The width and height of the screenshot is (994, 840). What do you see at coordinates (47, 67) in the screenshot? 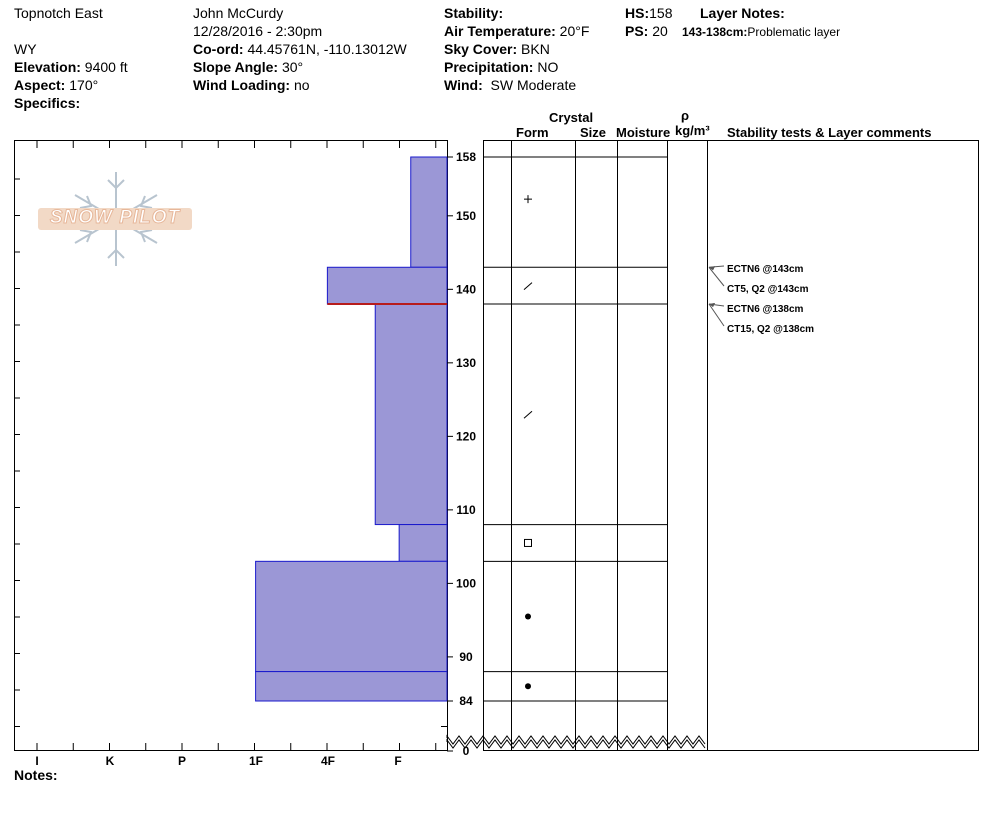
I see `elevation-label: Elevation:` at bounding box center [47, 67].